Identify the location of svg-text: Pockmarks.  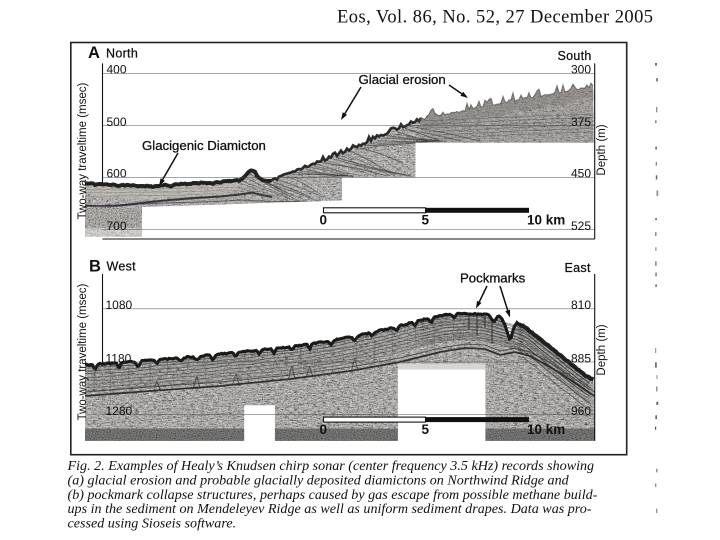
(493, 278).